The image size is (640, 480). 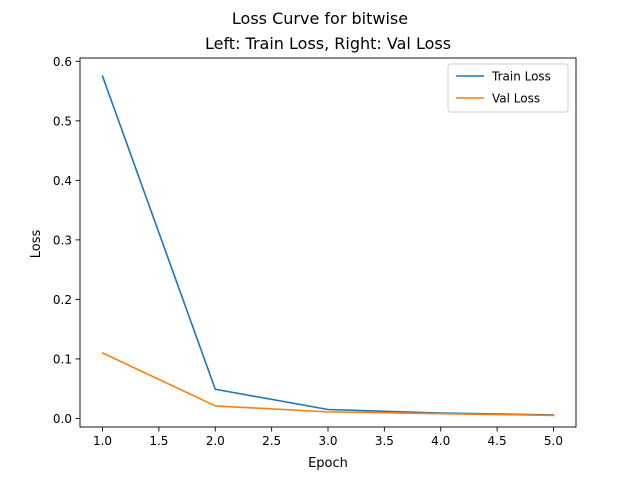 I want to click on y-tick-label: 0.0, so click(x=62, y=419).